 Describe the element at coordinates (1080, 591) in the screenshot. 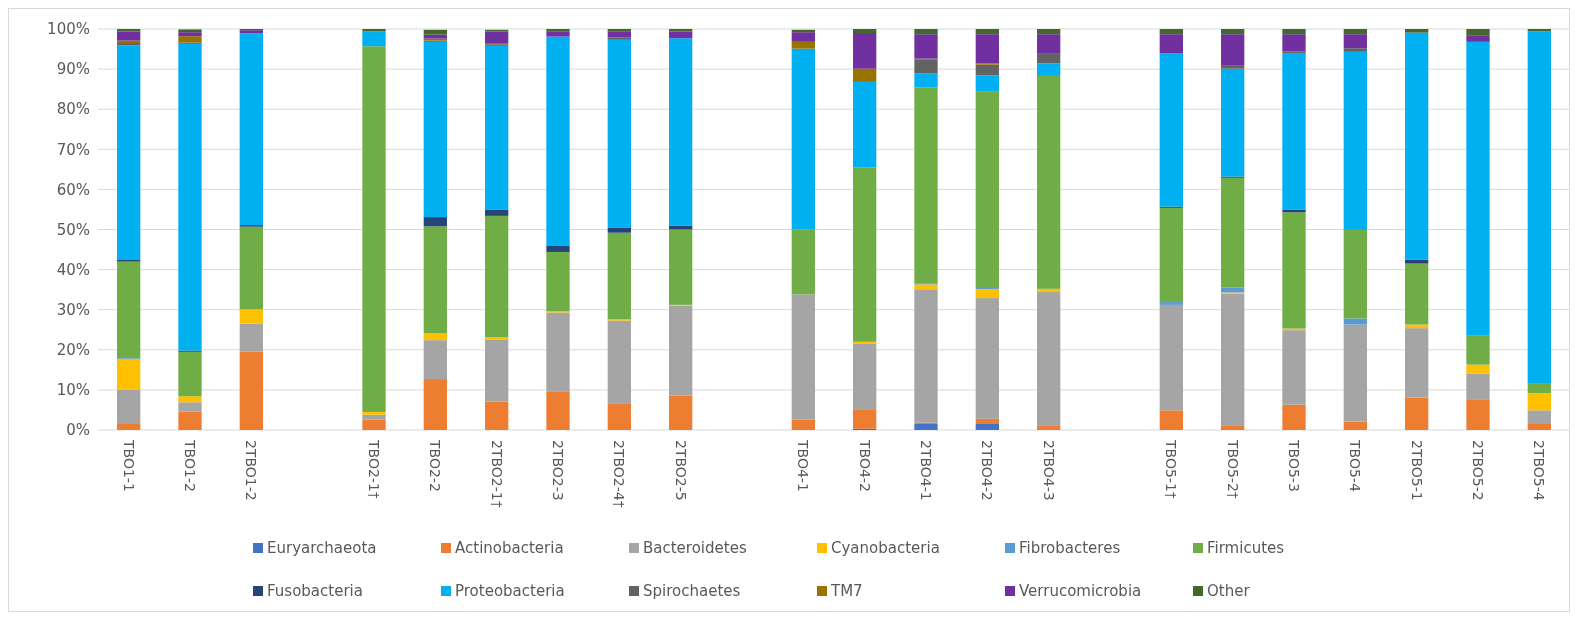

I see `legend-label: Verrucomicrobia` at that location.